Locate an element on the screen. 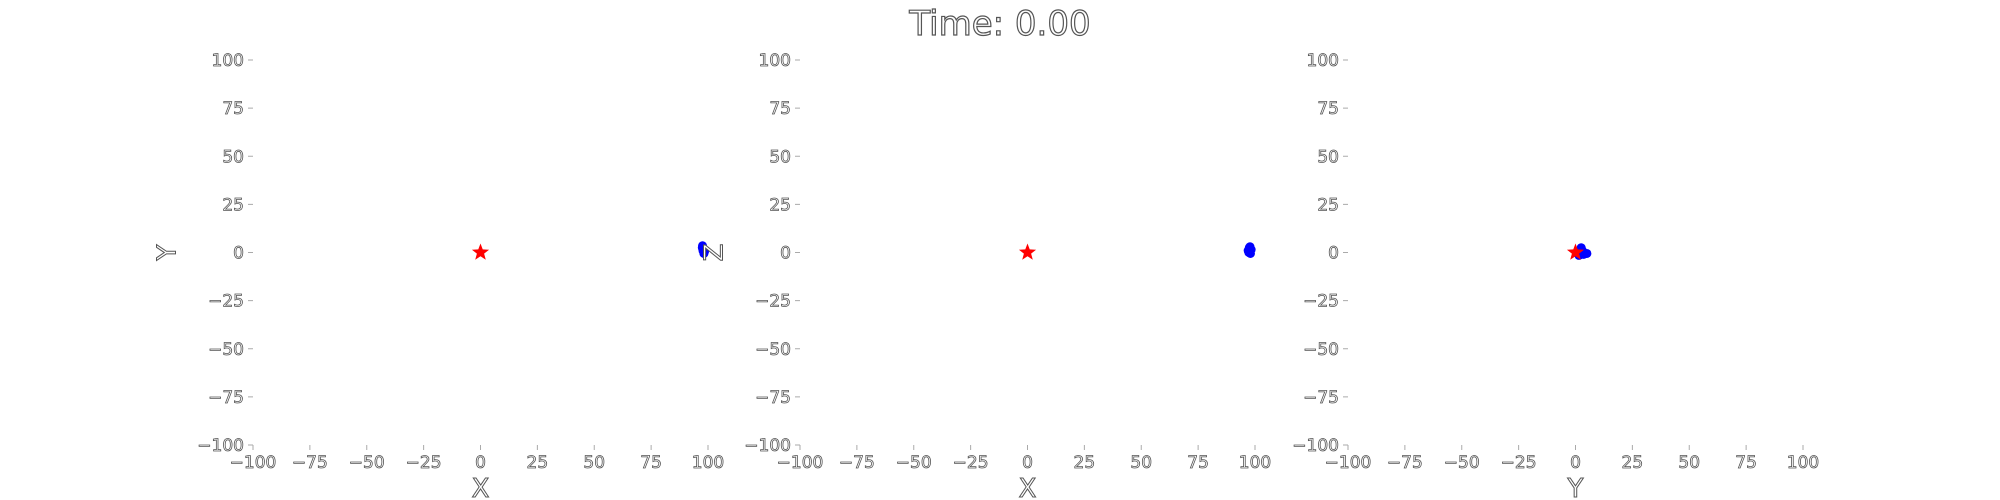  y-axis-label: Y is located at coordinates (168, 252).